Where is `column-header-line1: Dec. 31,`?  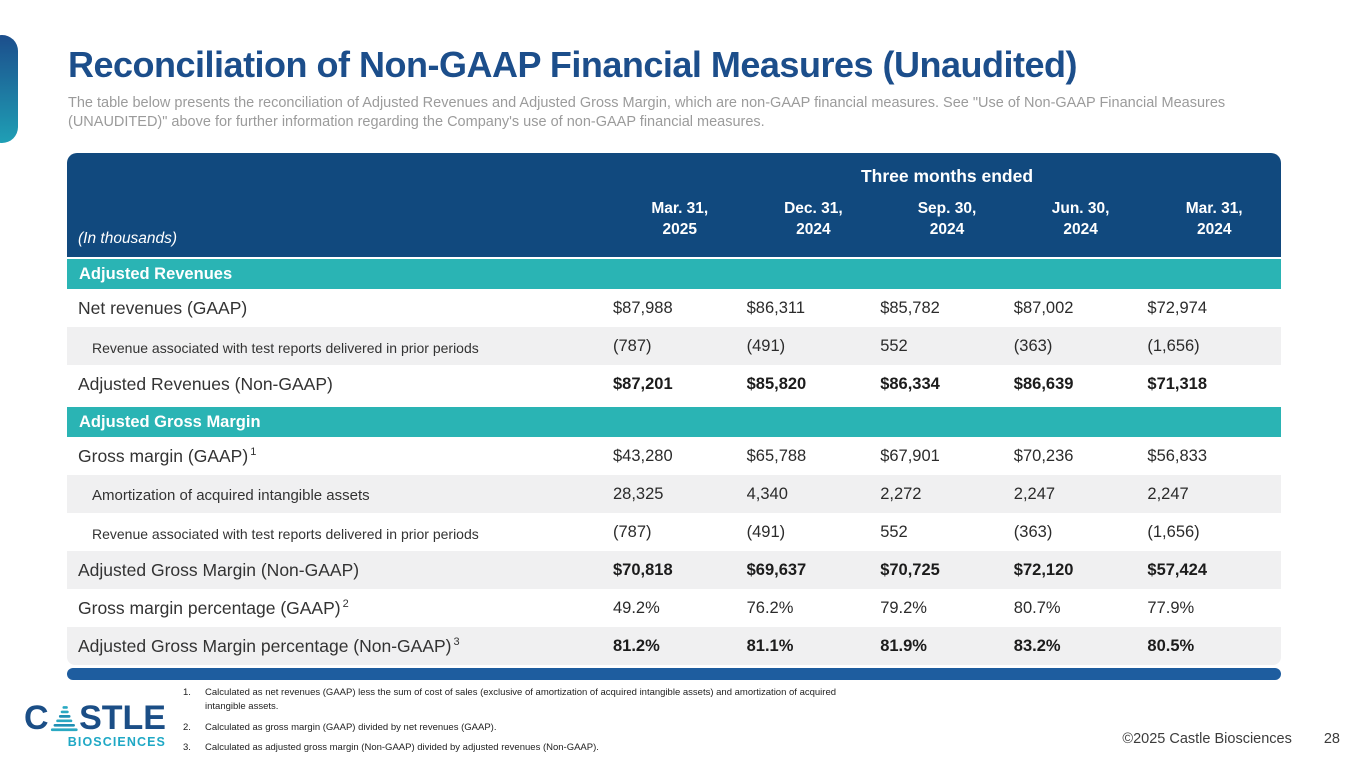 column-header-line1: Dec. 31, is located at coordinates (813, 208).